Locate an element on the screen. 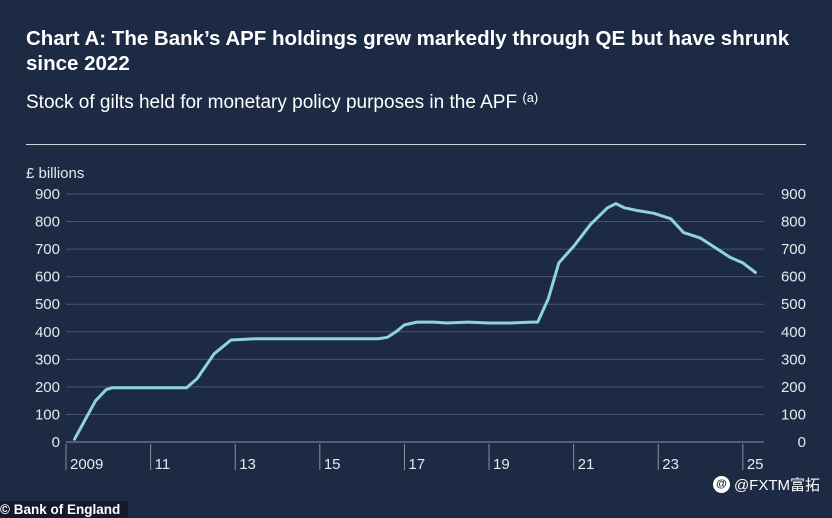 This screenshot has height=518, width=832. y-tick-right-label: 300 is located at coordinates (793, 359).